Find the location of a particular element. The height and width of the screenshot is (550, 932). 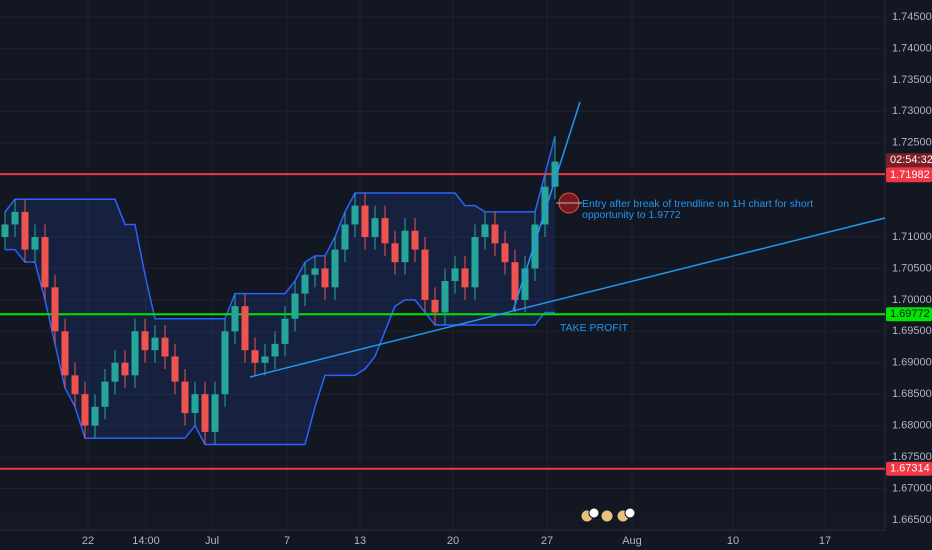

x-tick-label: 7 is located at coordinates (287, 541).